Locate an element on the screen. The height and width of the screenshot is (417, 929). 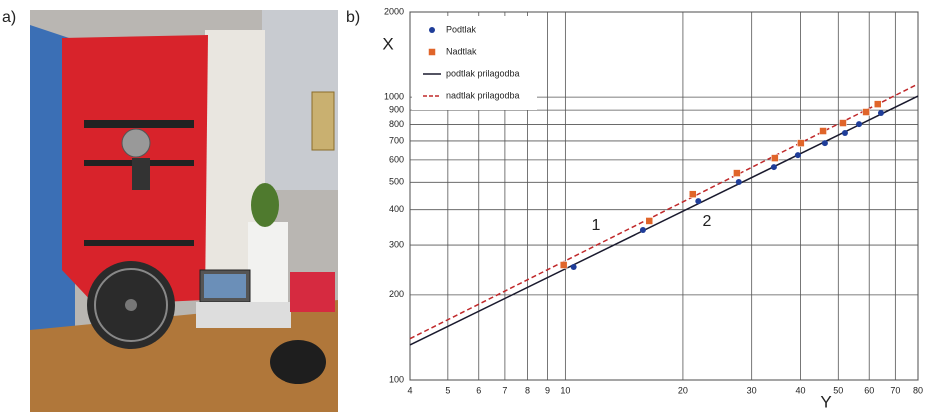
x-tick-label: 60 is located at coordinates (869, 390).